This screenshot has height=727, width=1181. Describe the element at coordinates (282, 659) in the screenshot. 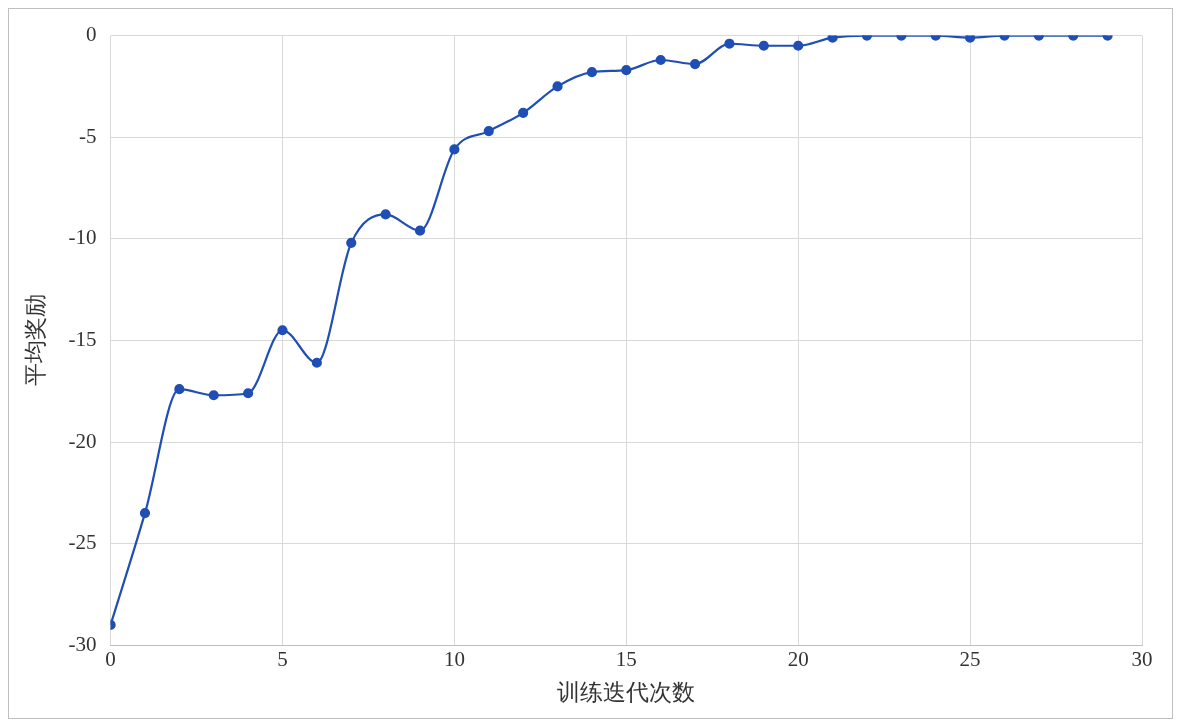

I see `x-tick-label: 5` at that location.